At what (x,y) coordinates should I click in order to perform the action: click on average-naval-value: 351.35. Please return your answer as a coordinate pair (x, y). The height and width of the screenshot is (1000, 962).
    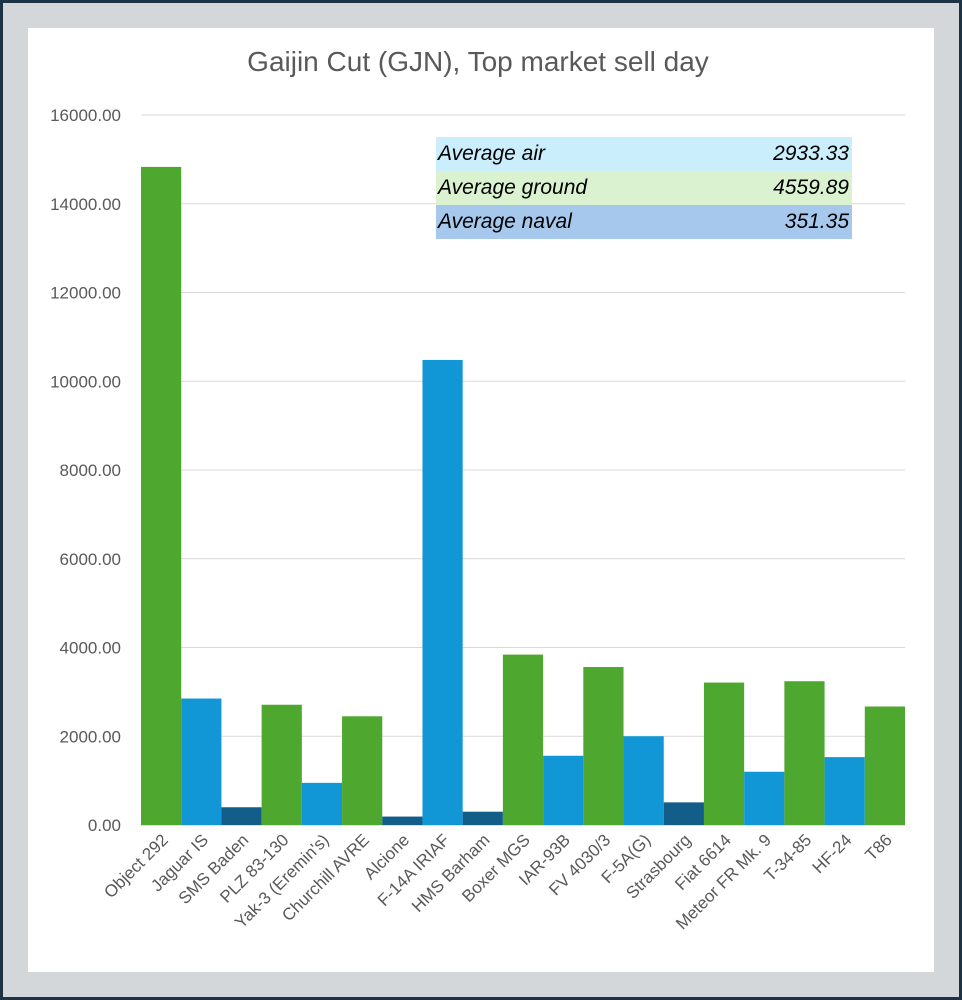
    Looking at the image, I should click on (816, 221).